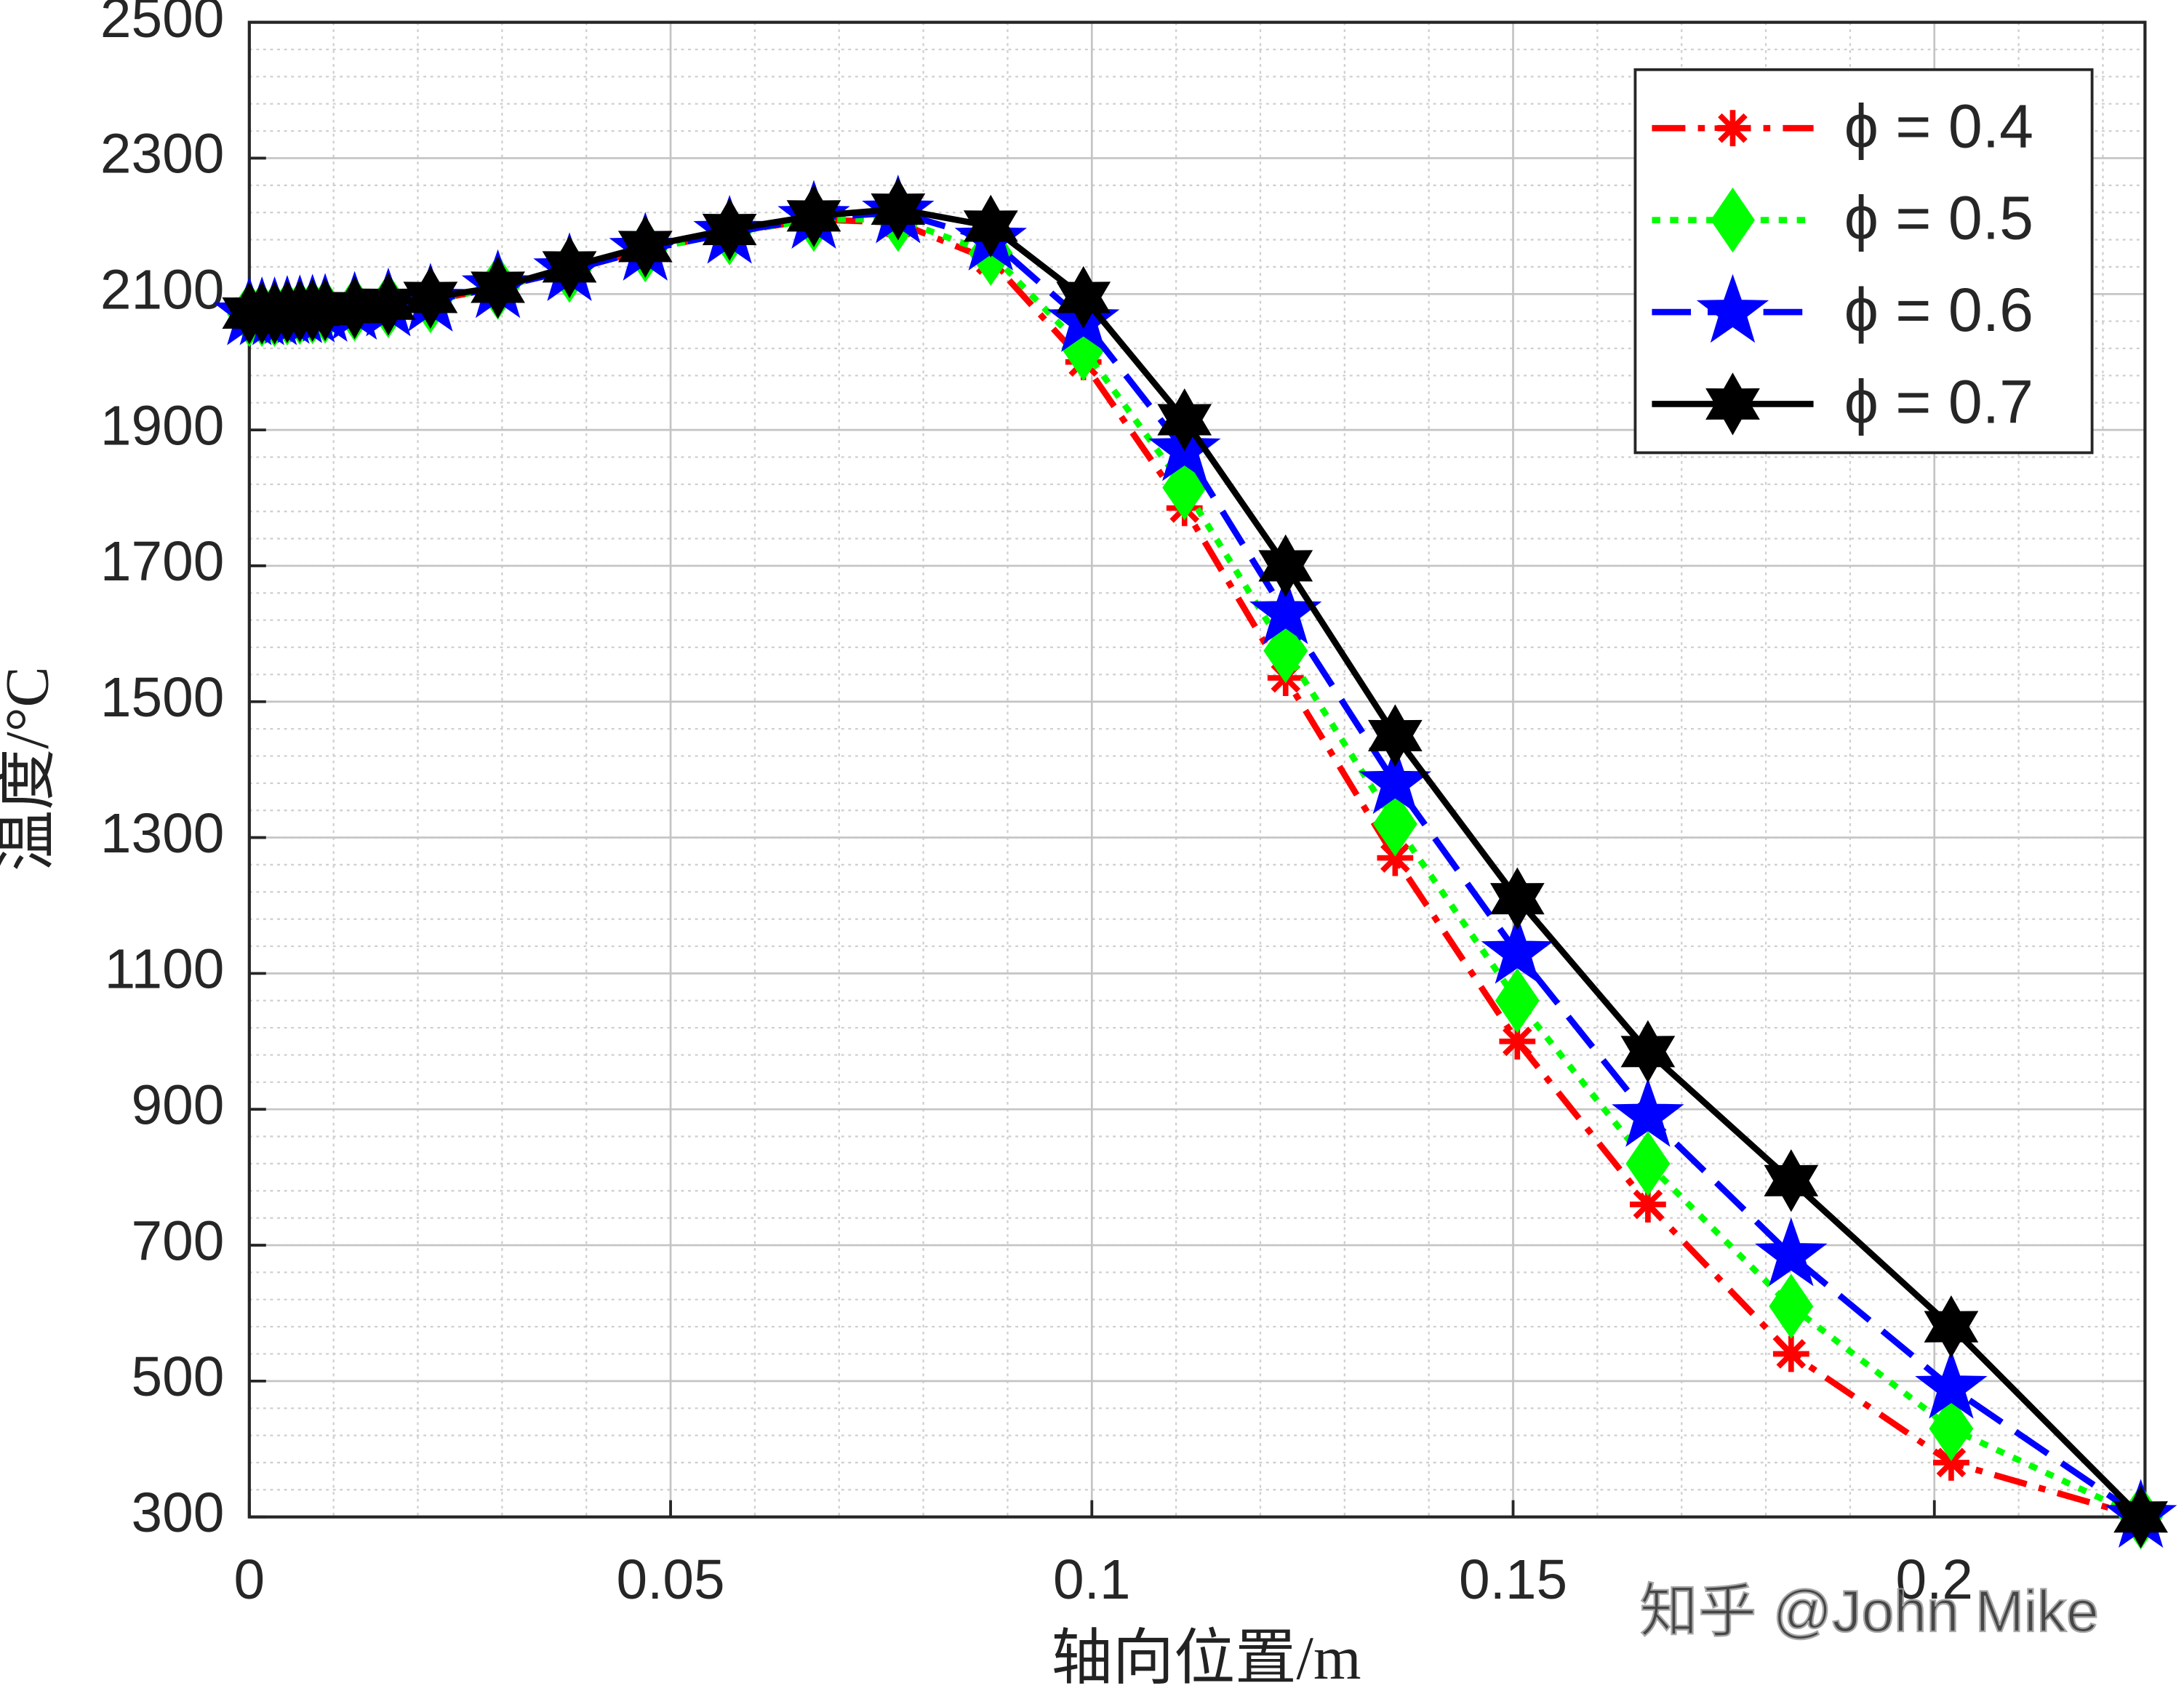 The height and width of the screenshot is (1699, 2184). Describe the element at coordinates (178, 1377) in the screenshot. I see `y-tick-label: 500` at that location.